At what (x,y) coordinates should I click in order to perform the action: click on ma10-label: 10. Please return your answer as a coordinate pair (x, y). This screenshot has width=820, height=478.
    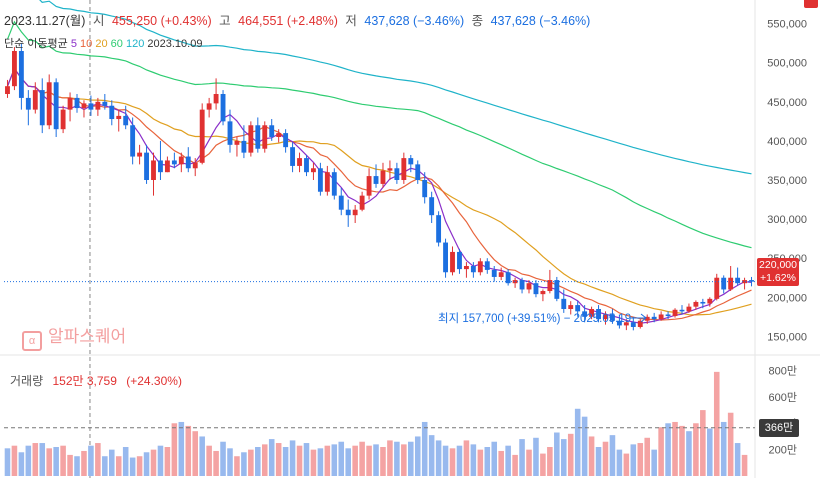
    Looking at the image, I should click on (86, 44).